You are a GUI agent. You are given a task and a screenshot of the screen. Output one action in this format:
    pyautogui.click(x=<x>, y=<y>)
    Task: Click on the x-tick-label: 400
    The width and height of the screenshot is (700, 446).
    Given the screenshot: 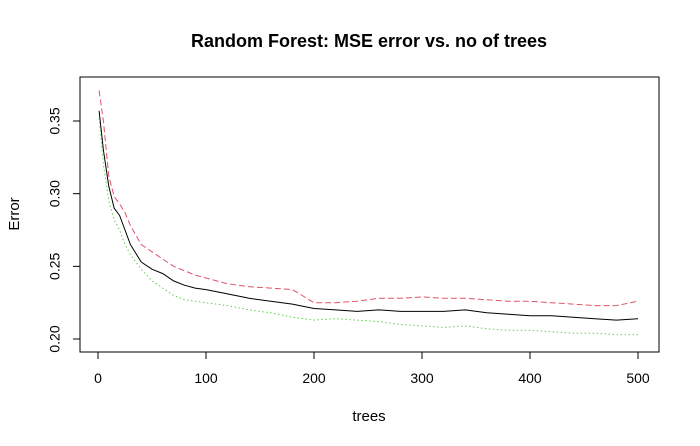 What is the action you would take?
    pyautogui.click(x=530, y=378)
    